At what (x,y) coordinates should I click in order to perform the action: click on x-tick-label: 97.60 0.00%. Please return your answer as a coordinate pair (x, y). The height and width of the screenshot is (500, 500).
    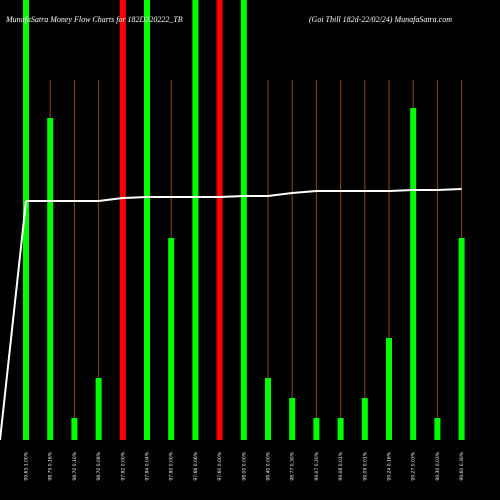
    Looking at the image, I should click on (220, 465).